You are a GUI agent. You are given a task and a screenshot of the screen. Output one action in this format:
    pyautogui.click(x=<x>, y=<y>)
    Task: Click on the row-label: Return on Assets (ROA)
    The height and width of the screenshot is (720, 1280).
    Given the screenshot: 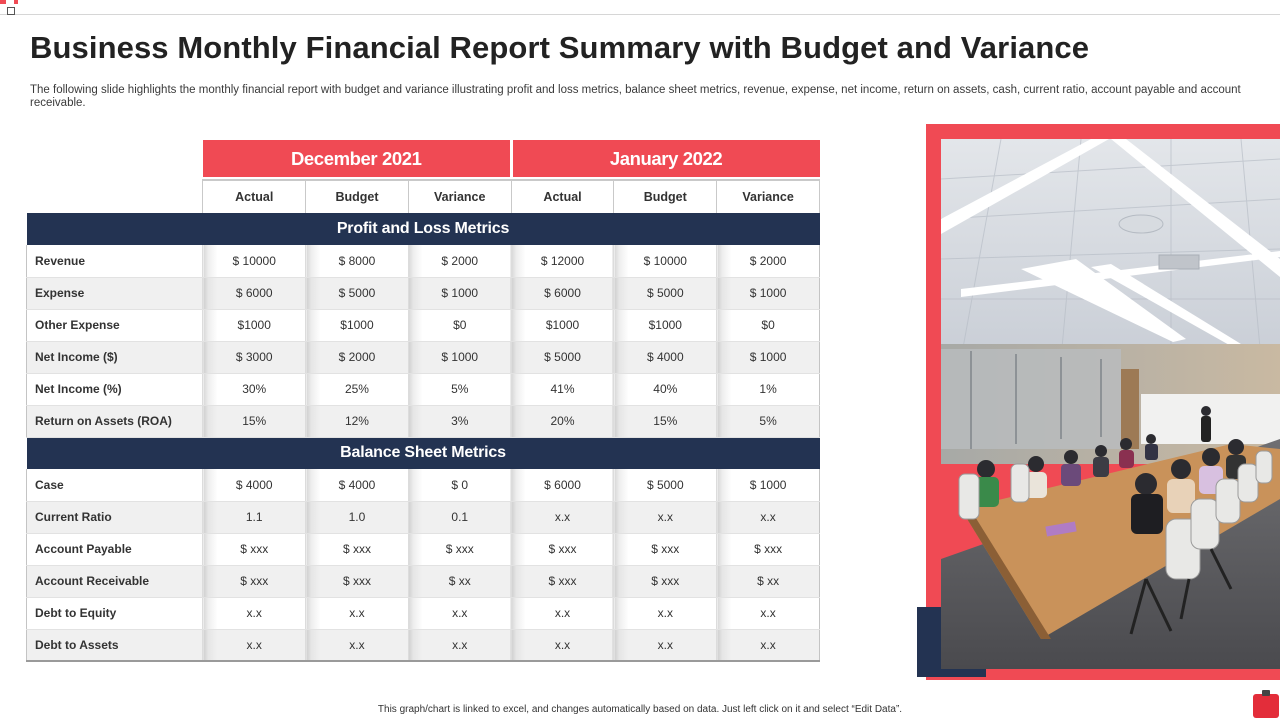 What is the action you would take?
    pyautogui.click(x=114, y=421)
    